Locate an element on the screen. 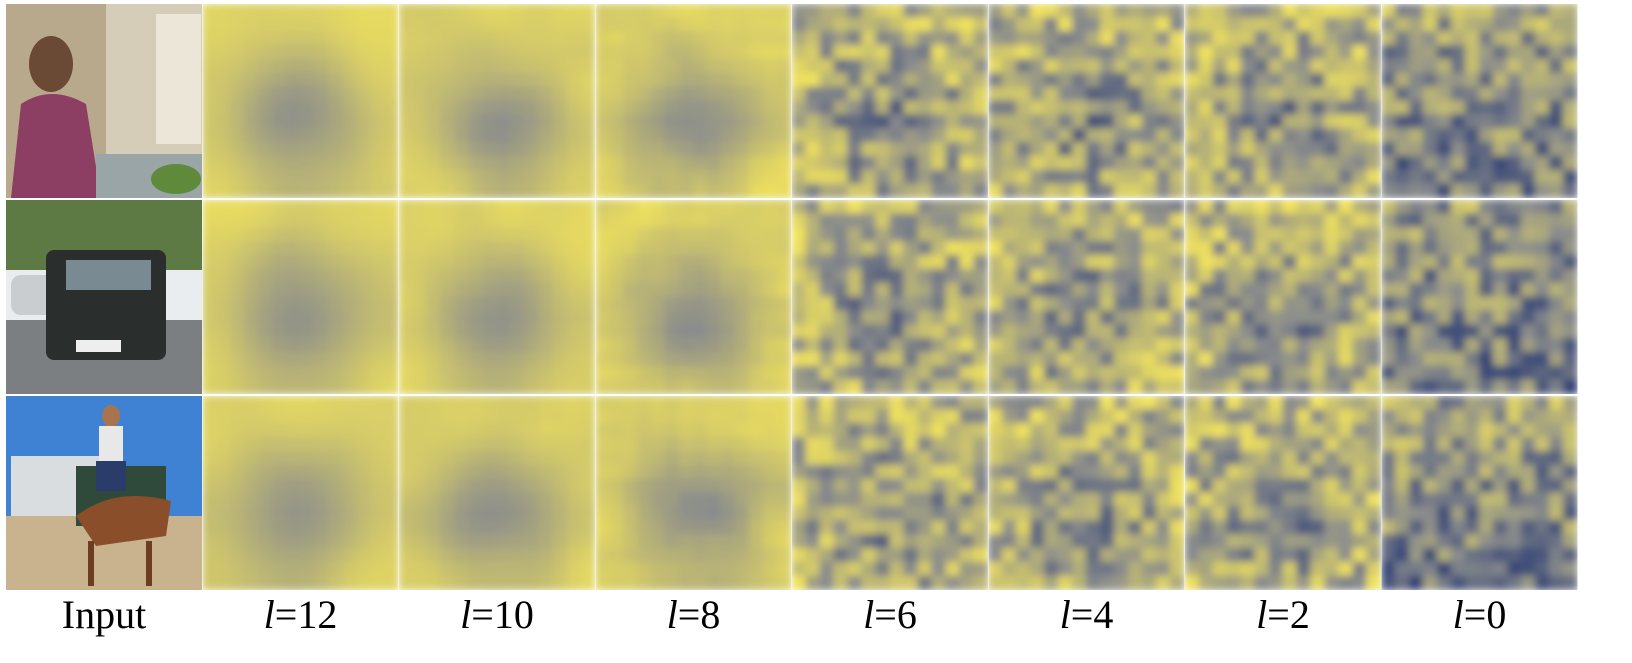  heatmap-panel is located at coordinates (1283, 297).